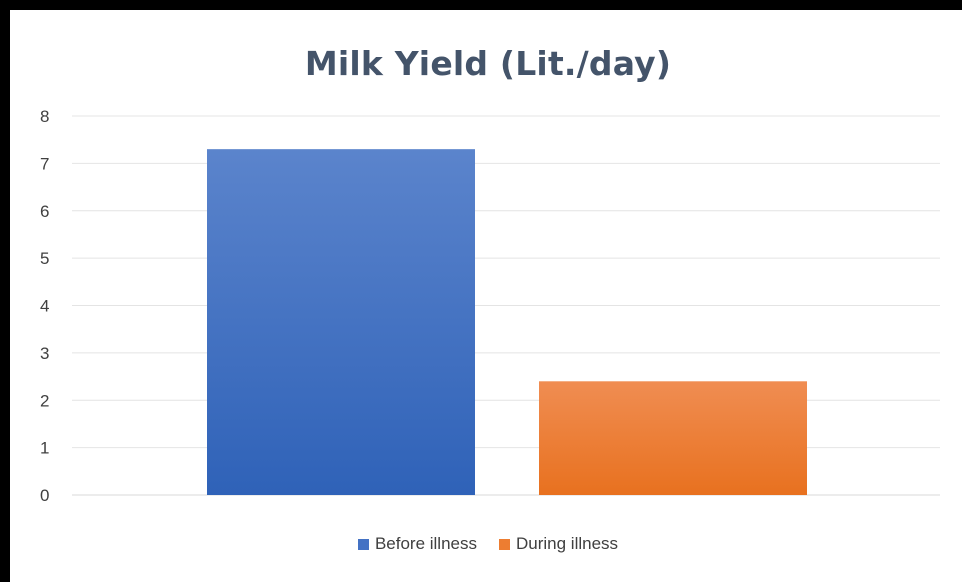  I want to click on y-tick-label: 1, so click(44, 448).